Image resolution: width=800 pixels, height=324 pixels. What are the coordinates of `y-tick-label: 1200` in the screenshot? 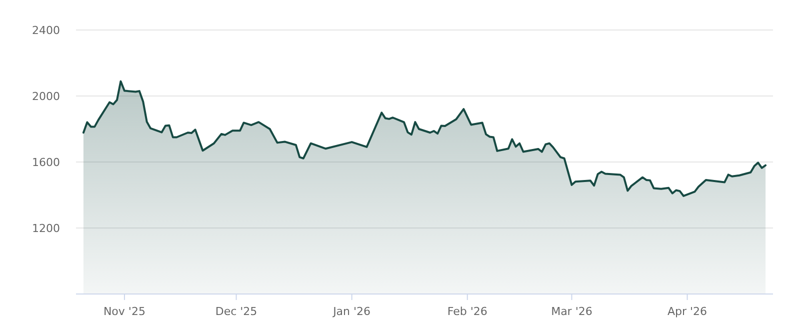 It's located at (46, 228).